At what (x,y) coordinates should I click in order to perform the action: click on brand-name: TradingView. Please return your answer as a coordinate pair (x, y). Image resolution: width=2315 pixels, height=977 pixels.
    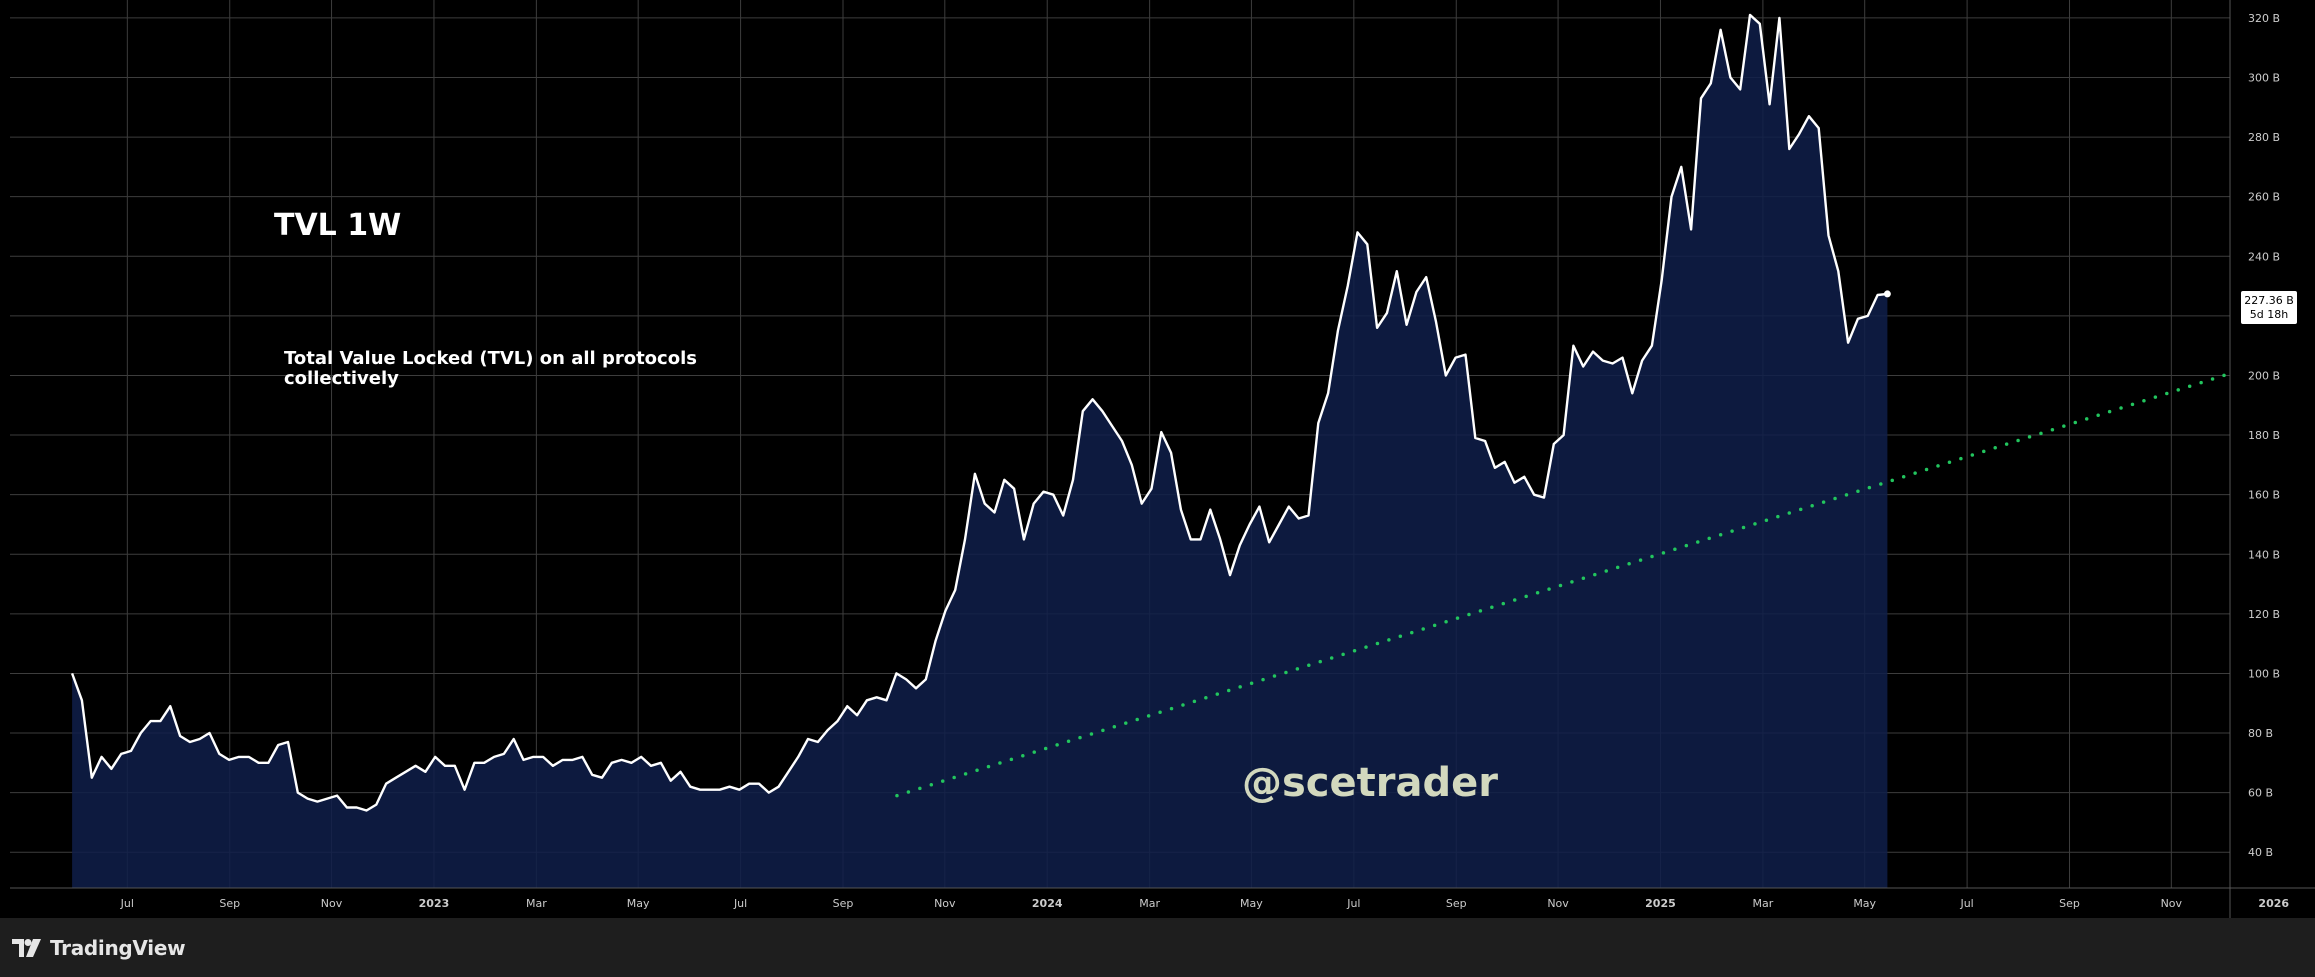
    Looking at the image, I should click on (118, 947).